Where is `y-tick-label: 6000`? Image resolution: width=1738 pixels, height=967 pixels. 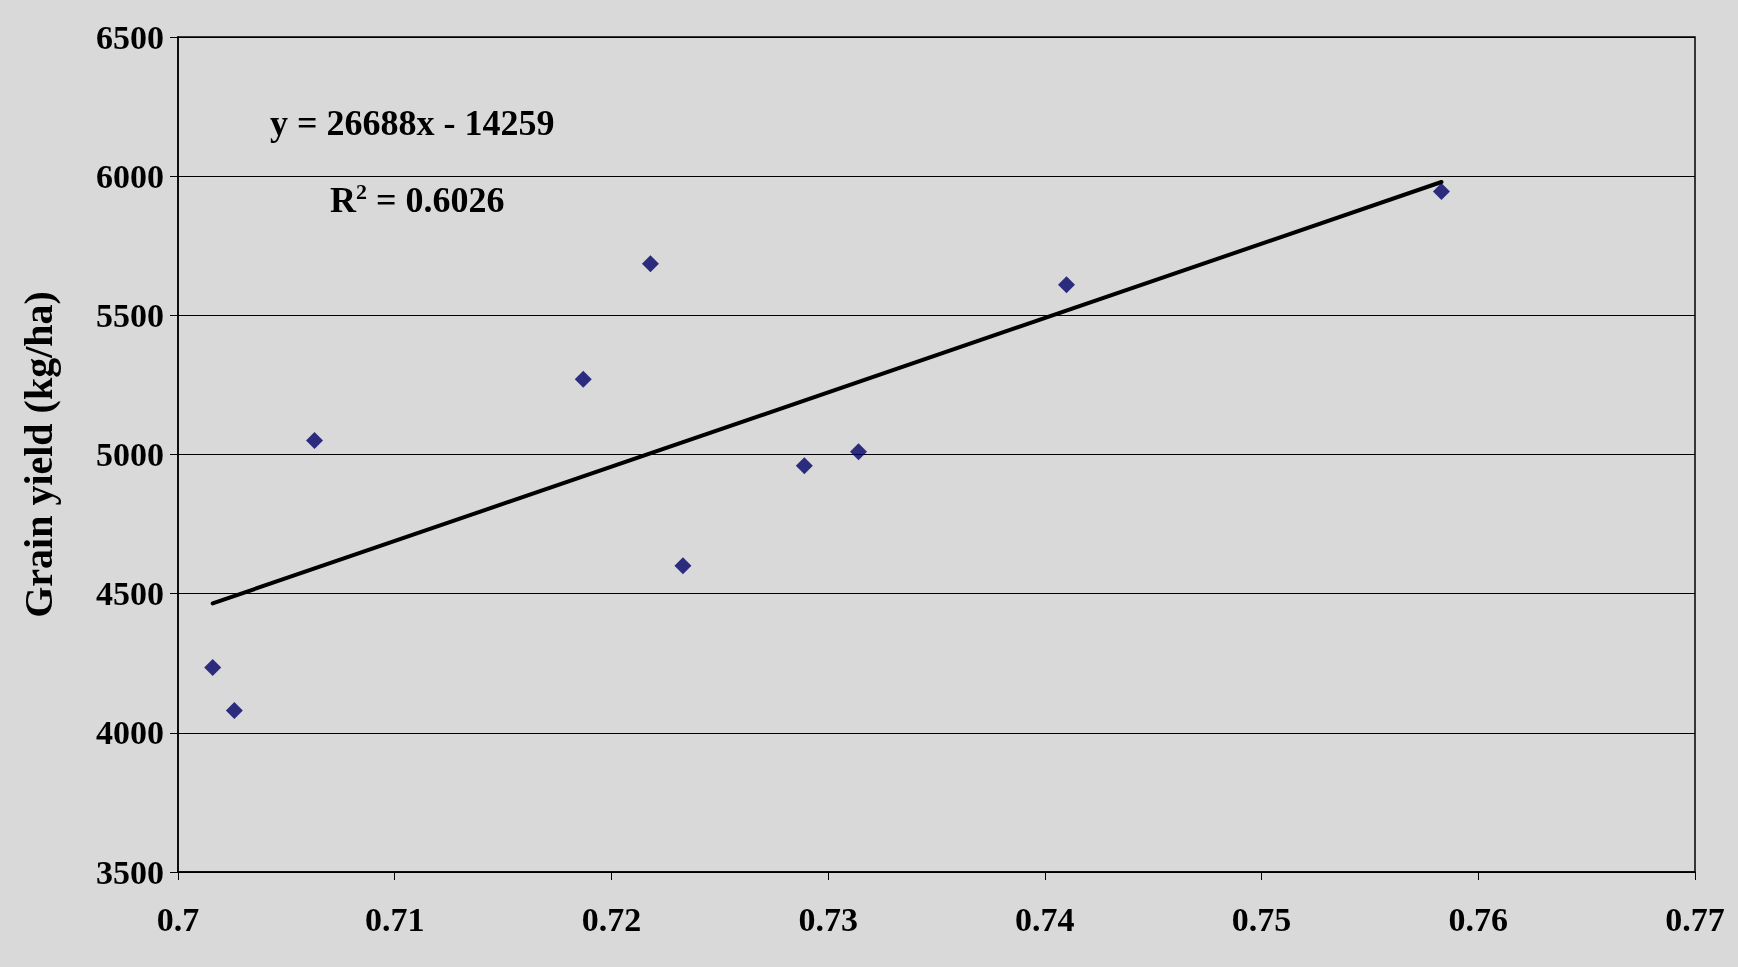 y-tick-label: 6000 is located at coordinates (130, 176).